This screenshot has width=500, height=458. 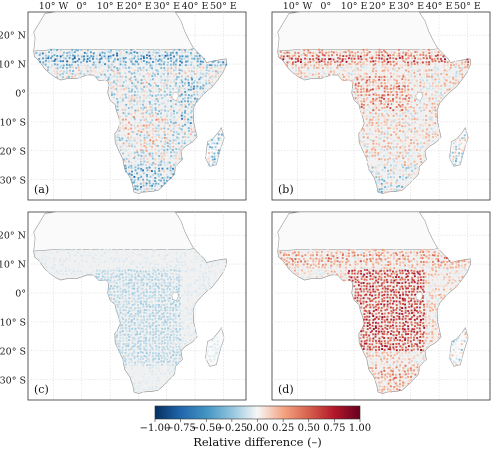 I want to click on lon-label-40e: 40° E, so click(x=439, y=6).